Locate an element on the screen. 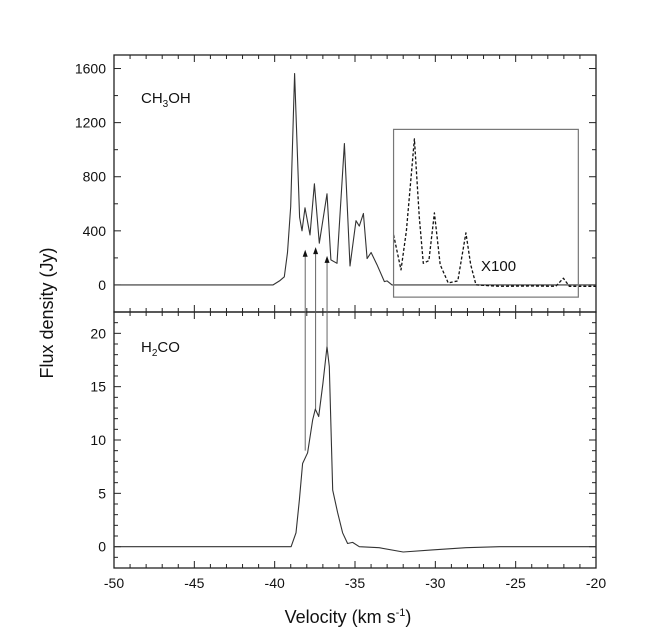 The height and width of the screenshot is (637, 646). y-tick-label: 400 is located at coordinates (95, 231).